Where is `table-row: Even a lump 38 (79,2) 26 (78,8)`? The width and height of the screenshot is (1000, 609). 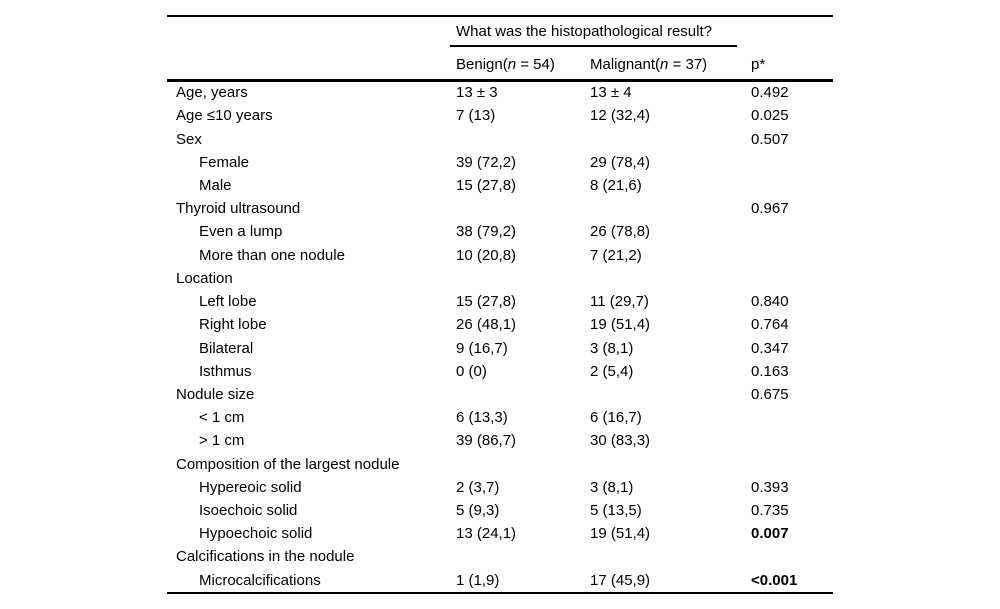
table-row: Even a lump 38 (79,2) 26 (78,8) is located at coordinates (500, 231).